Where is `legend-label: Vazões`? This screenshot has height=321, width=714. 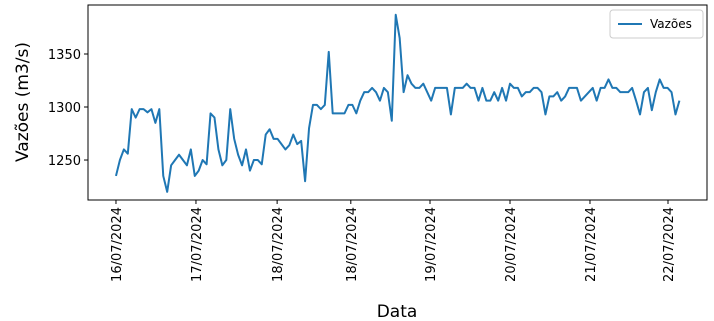
legend-label: Vazões is located at coordinates (671, 24).